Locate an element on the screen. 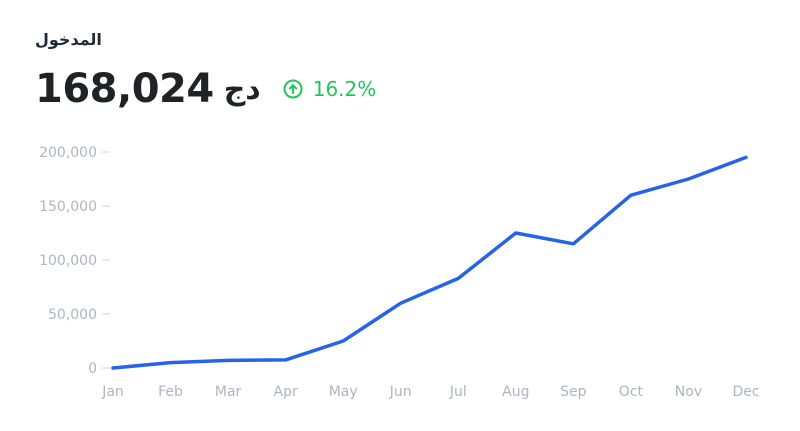 Image resolution: width=800 pixels, height=431 pixels. x-tick-label: Sep is located at coordinates (573, 392).